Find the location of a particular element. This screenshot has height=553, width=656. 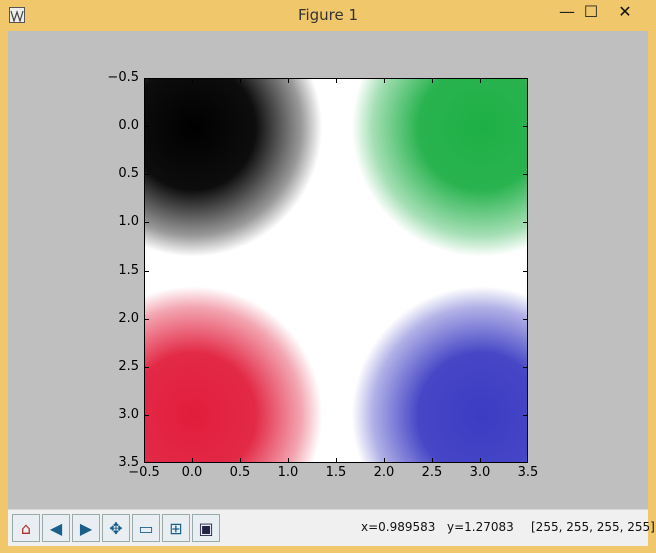

save-icon: ▣ is located at coordinates (206, 528).